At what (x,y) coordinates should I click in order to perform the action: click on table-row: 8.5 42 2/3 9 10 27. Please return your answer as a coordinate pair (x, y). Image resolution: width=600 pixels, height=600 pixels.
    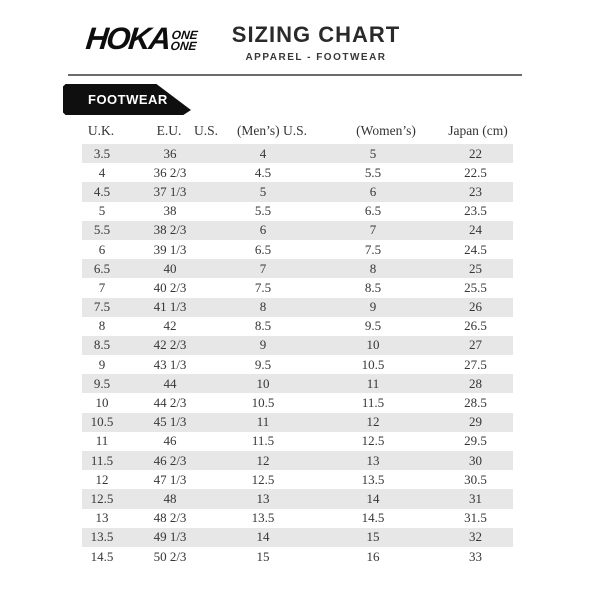
    Looking at the image, I should click on (297, 345).